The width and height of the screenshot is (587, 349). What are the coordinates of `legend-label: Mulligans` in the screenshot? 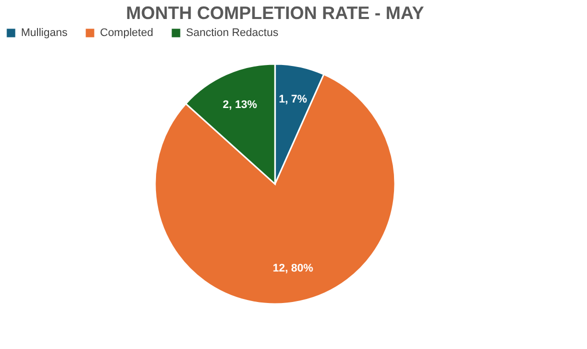 It's located at (44, 33).